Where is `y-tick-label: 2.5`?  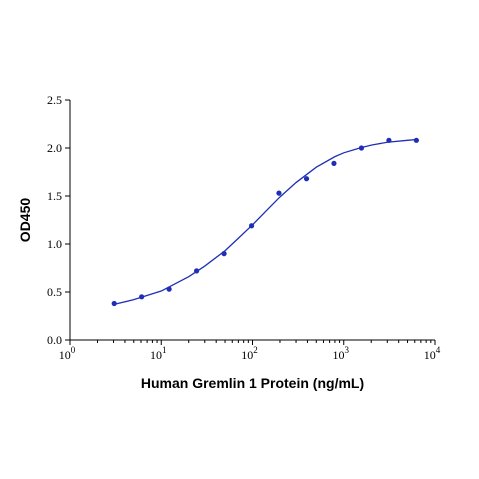
y-tick-label: 2.5 is located at coordinates (54, 100).